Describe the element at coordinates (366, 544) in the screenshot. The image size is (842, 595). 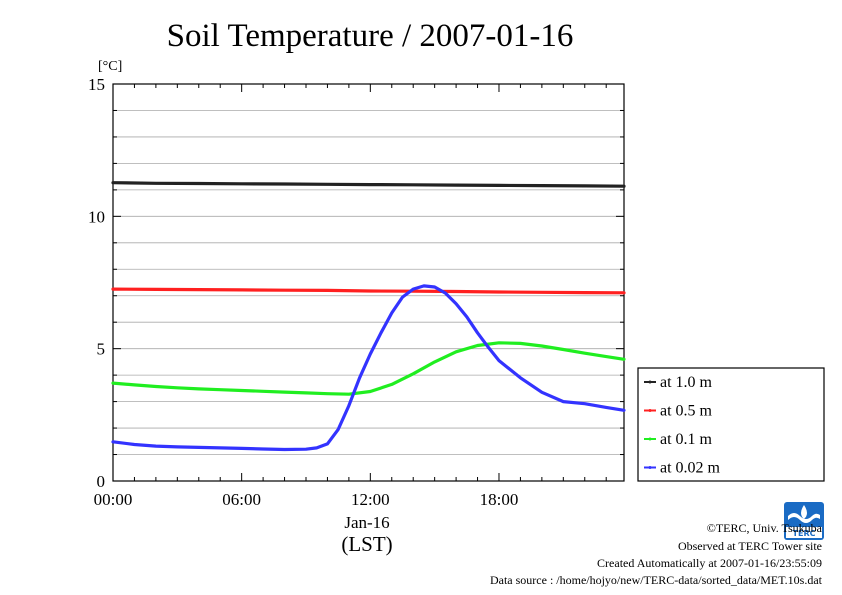
I see `x-axis-title: (LST)` at that location.